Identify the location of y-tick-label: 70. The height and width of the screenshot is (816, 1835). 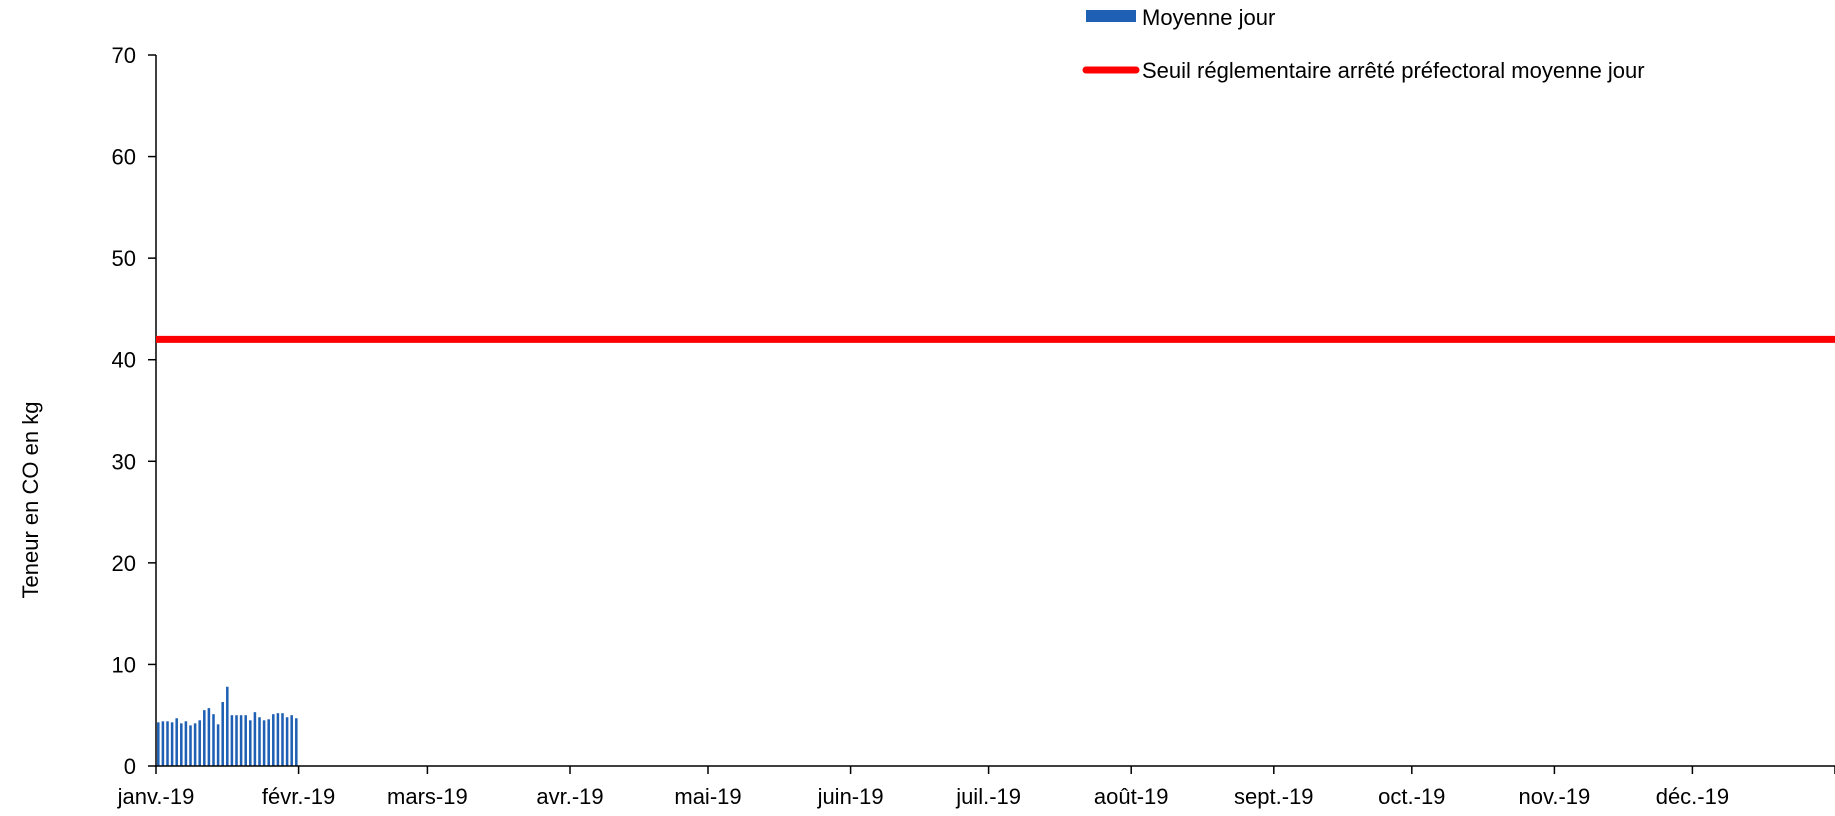
(124, 55).